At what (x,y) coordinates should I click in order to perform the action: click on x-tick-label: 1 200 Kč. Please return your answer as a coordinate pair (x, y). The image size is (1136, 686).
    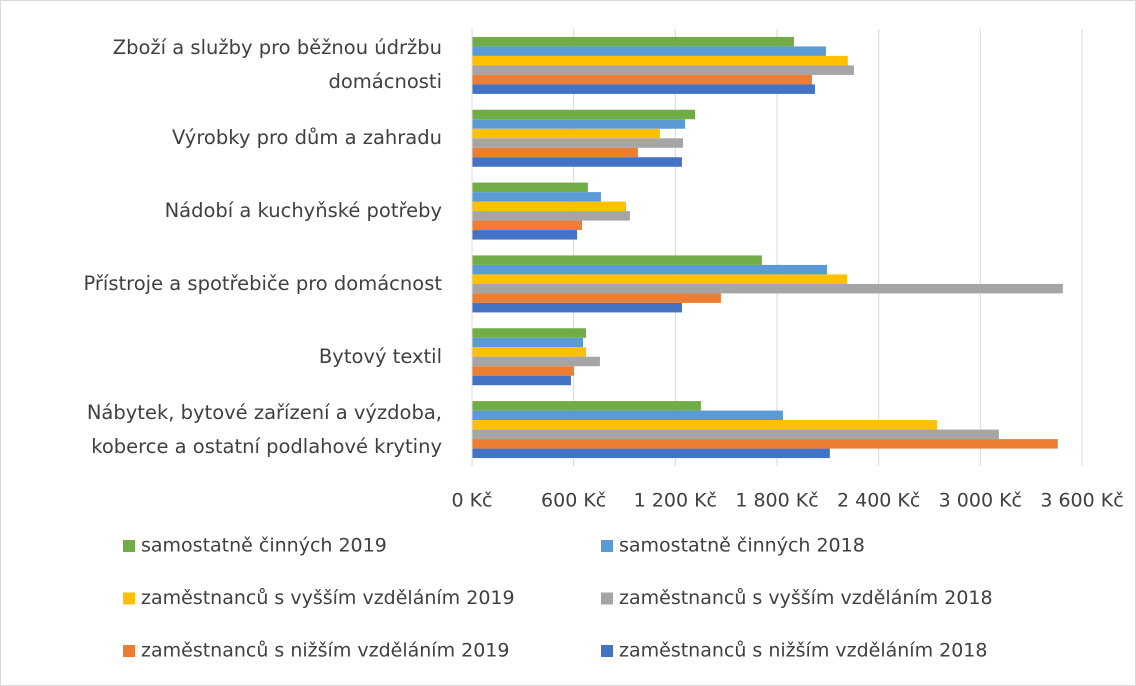
    Looking at the image, I should click on (675, 501).